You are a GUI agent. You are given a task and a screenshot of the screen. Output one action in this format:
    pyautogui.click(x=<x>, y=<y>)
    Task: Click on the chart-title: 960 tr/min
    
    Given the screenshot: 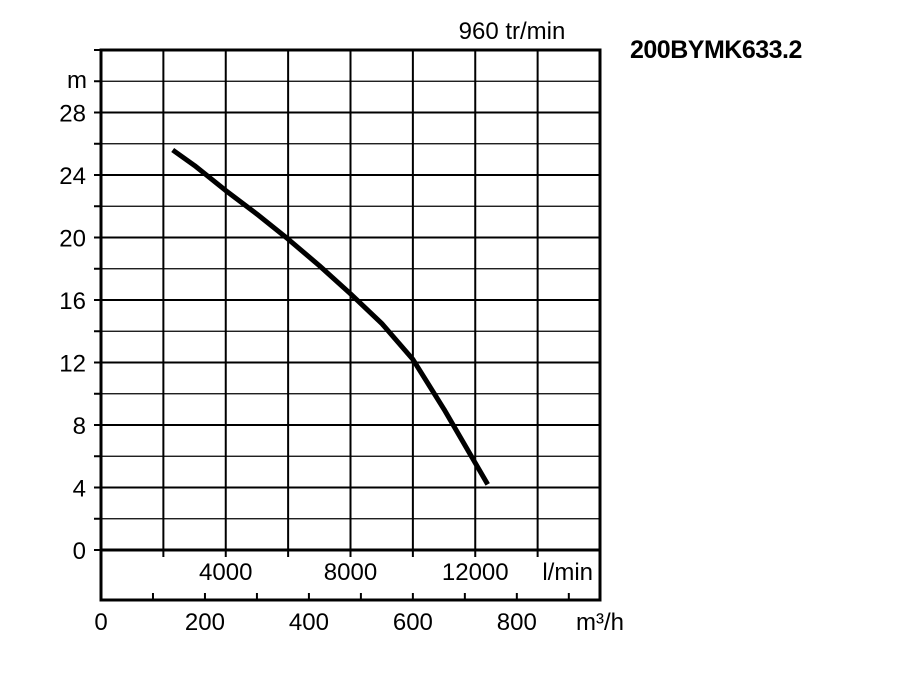 What is the action you would take?
    pyautogui.click(x=512, y=31)
    